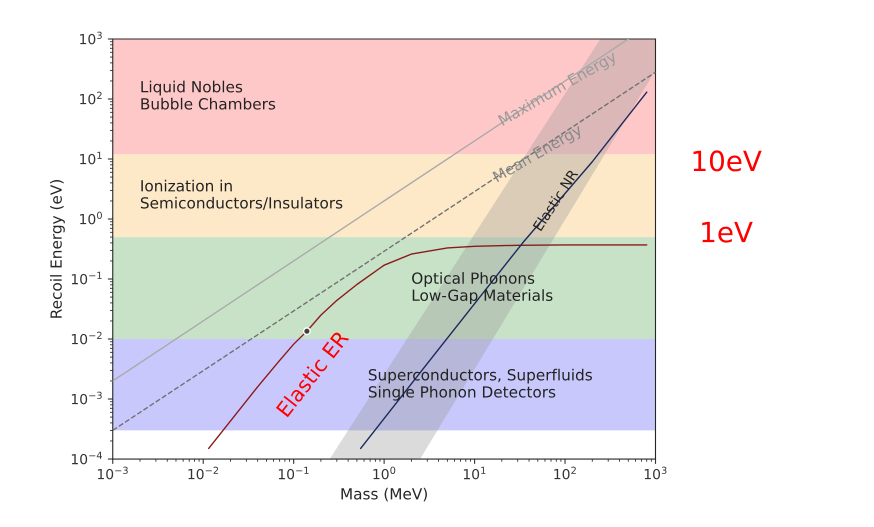 The width and height of the screenshot is (874, 527). Describe the element at coordinates (208, 95) in the screenshot. I see `band-label: Liquid Nobles Bubble Chambers` at that location.